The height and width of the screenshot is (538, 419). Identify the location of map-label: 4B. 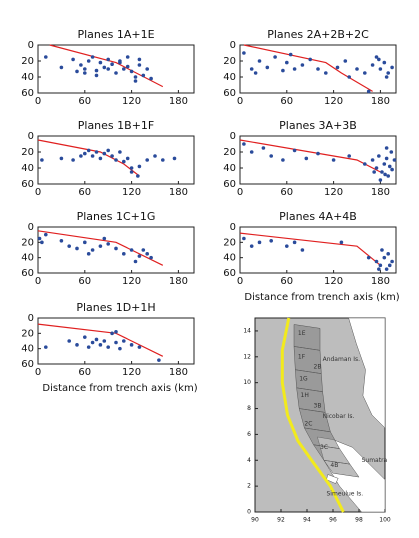
(334, 465).